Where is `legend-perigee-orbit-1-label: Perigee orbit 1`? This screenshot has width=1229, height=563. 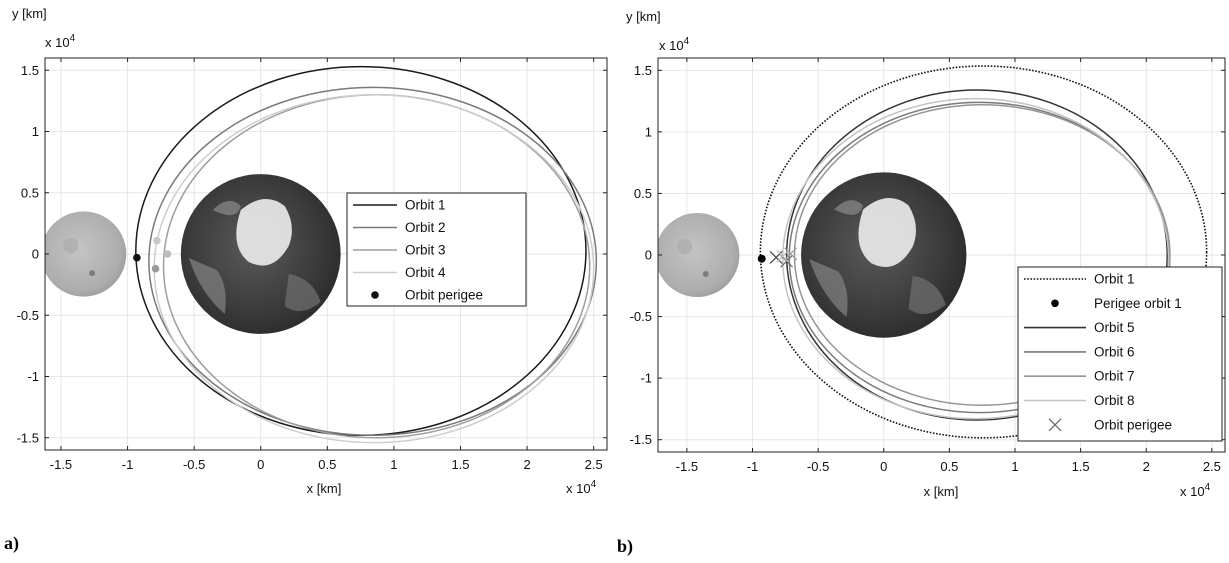 legend-perigee-orbit-1-label: Perigee orbit 1 is located at coordinates (1138, 303).